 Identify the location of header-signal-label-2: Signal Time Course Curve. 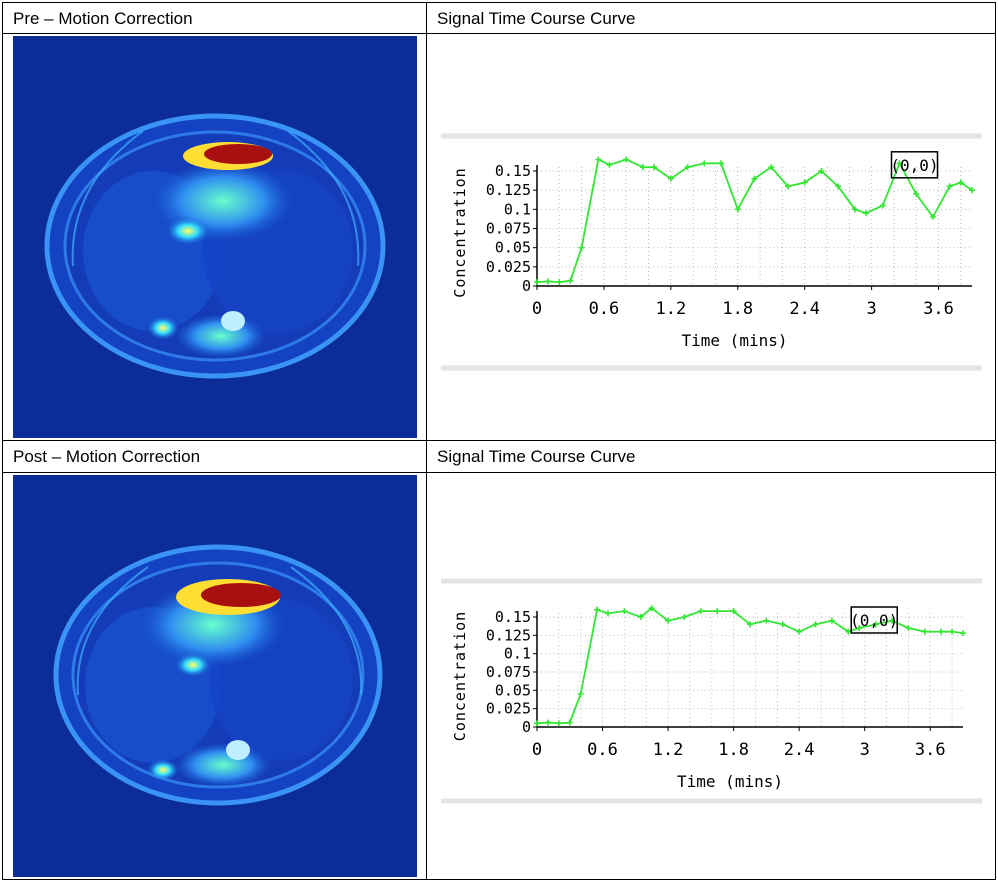
(536, 456).